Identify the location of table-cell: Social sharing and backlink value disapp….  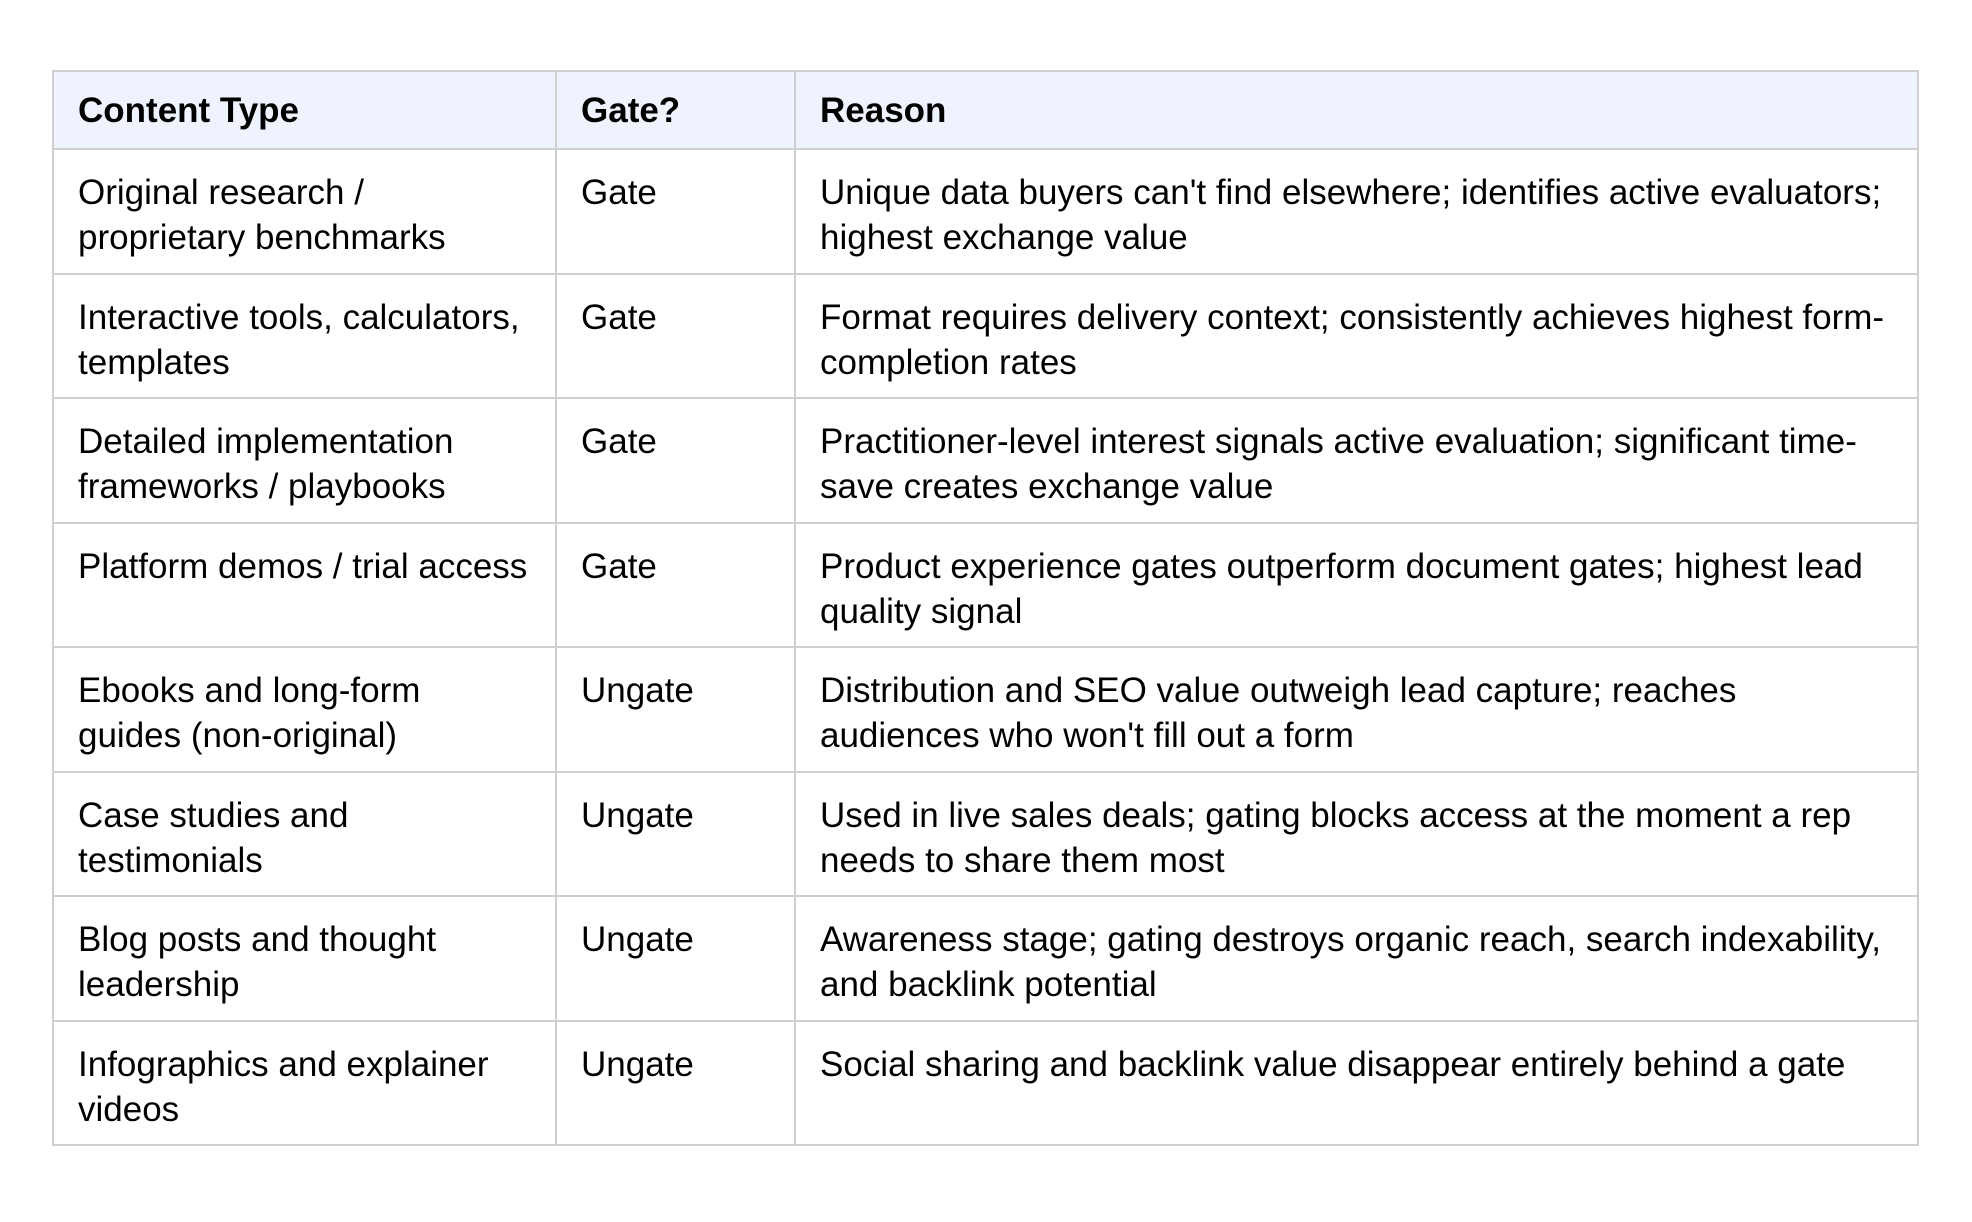
(1356, 1082).